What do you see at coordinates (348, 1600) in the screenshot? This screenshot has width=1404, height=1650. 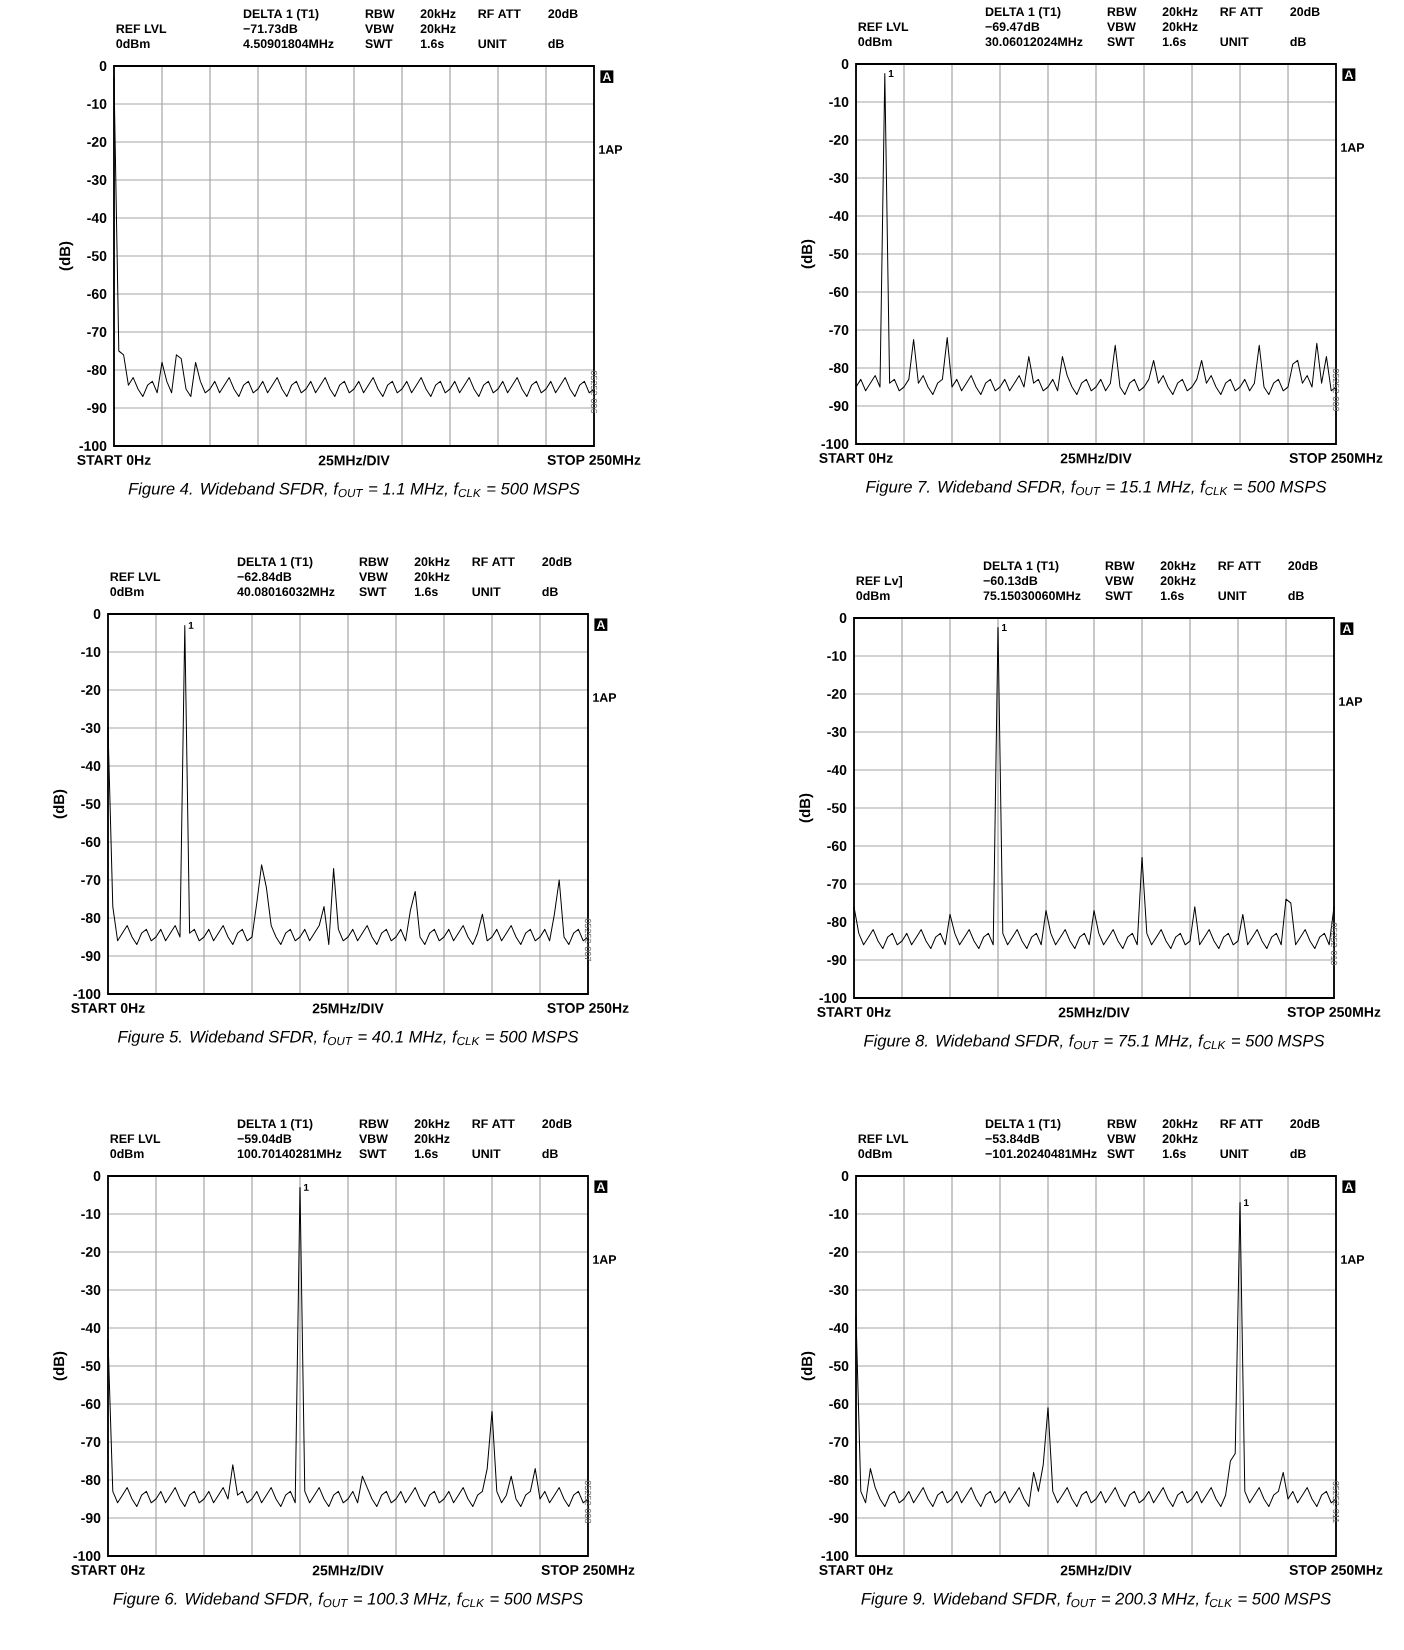 I see `text: Figure 6. Wideband SFDR, f$_{OUT}$ = 100.3 MHz, f$_{CLK}$ = 500 MSPS` at bounding box center [348, 1600].